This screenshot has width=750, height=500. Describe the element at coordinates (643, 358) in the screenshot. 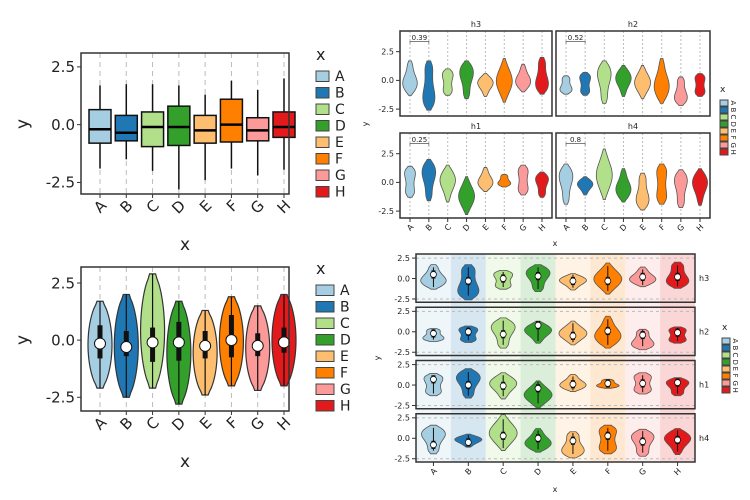

I see `column-band-G` at that location.